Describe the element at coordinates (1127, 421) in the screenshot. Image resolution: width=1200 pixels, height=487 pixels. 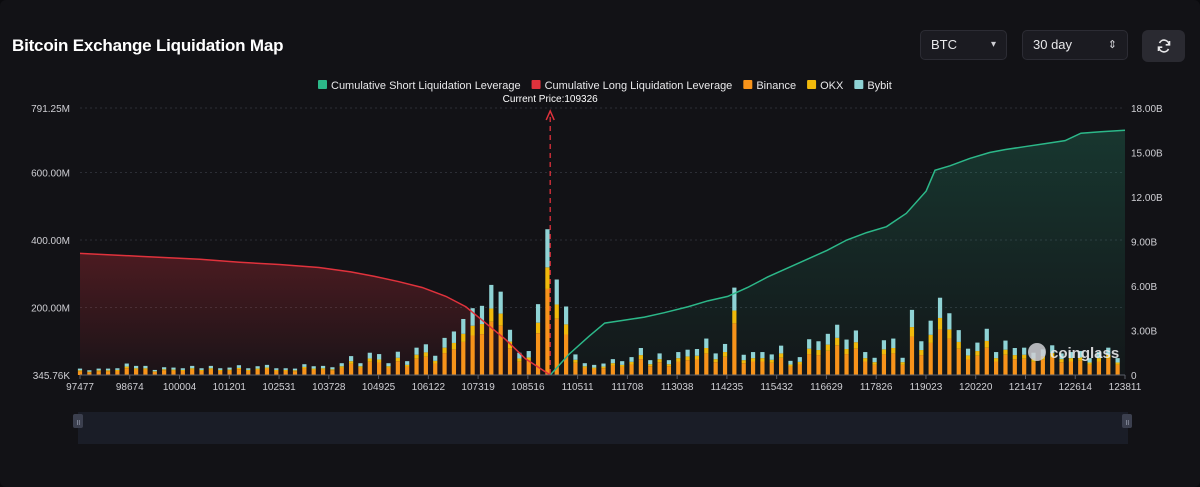
I see `range-slider-right-handle` at that location.